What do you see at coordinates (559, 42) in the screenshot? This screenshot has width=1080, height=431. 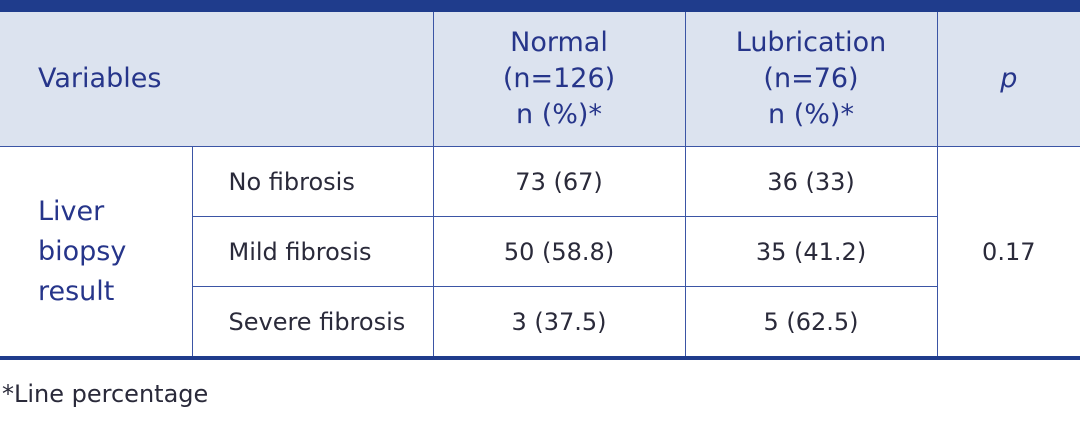 I see `header-line: Normal` at bounding box center [559, 42].